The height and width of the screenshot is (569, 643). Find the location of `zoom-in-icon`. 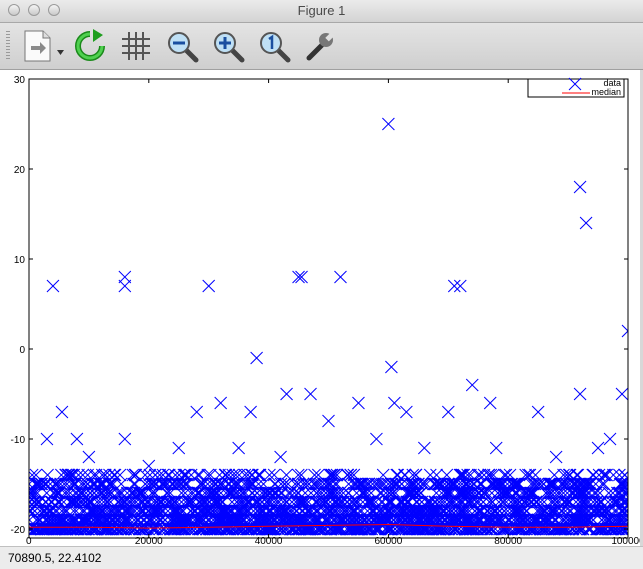

zoom-in-icon is located at coordinates (229, 47).